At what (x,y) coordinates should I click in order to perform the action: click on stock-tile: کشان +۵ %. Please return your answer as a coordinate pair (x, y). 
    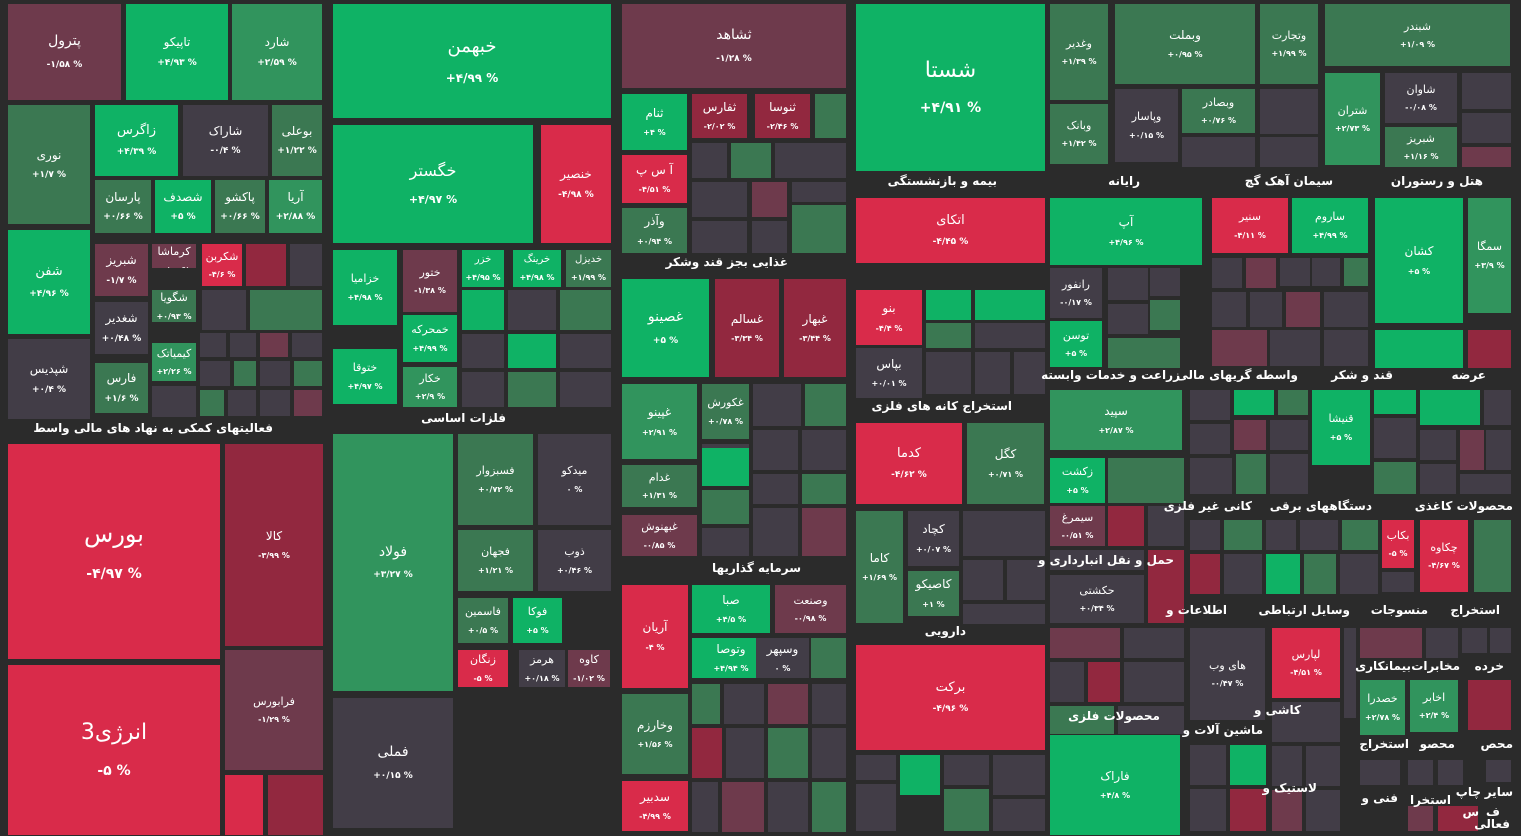
    Looking at the image, I should click on (1419, 260).